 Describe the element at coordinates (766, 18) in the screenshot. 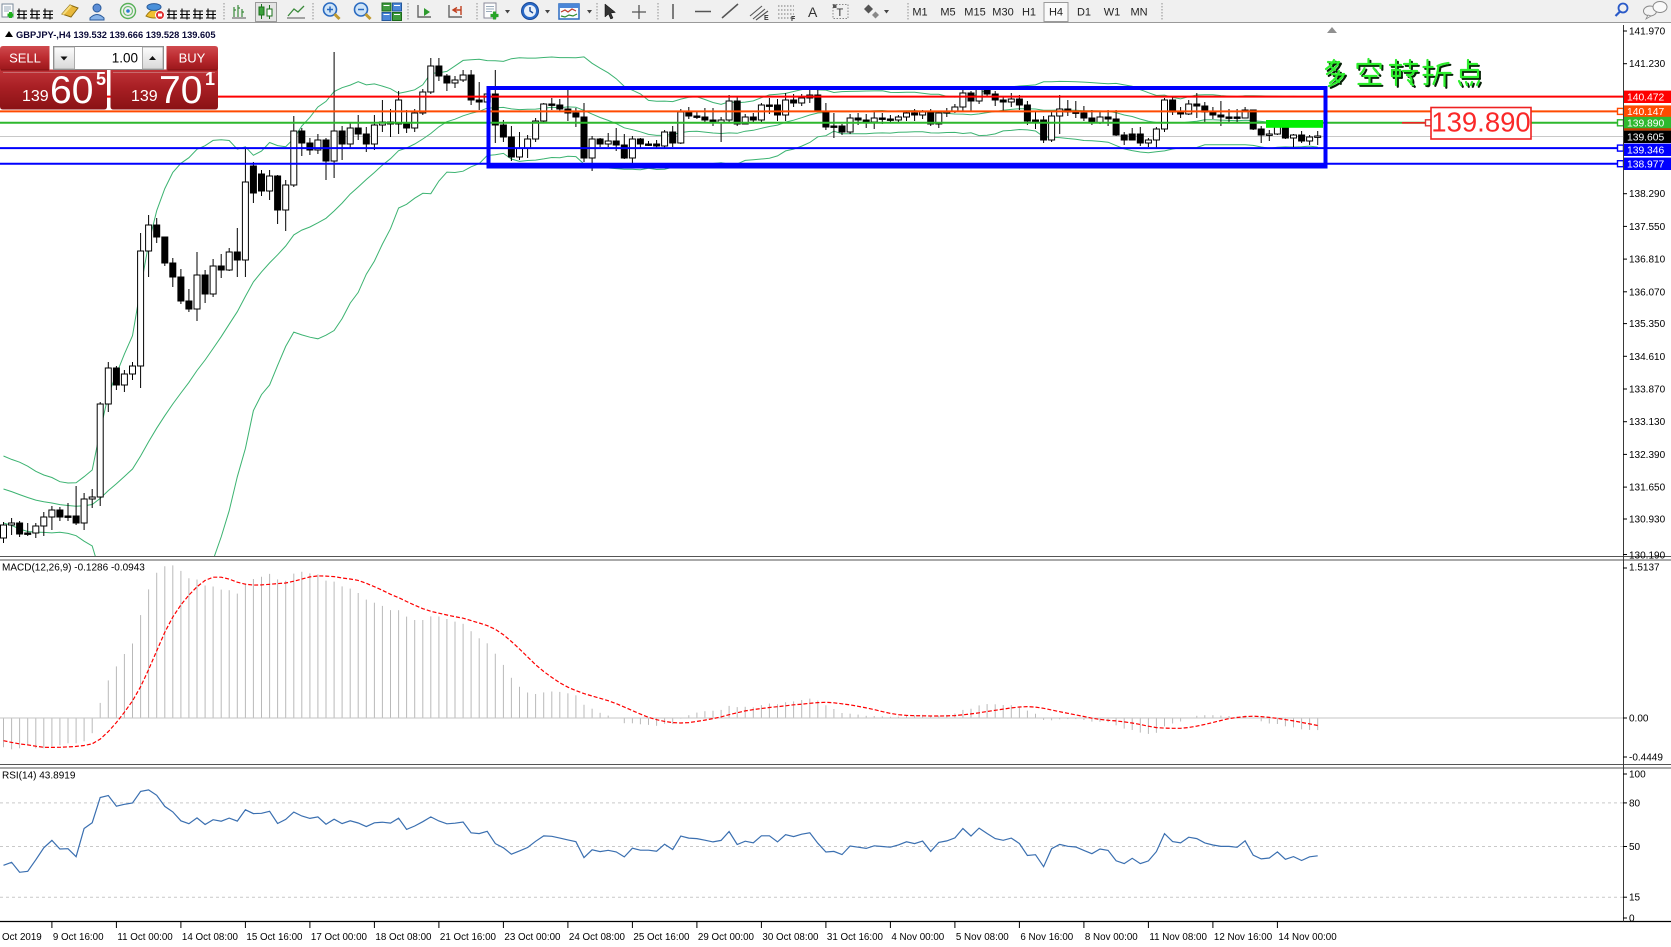

I see `svg-text: E` at that location.